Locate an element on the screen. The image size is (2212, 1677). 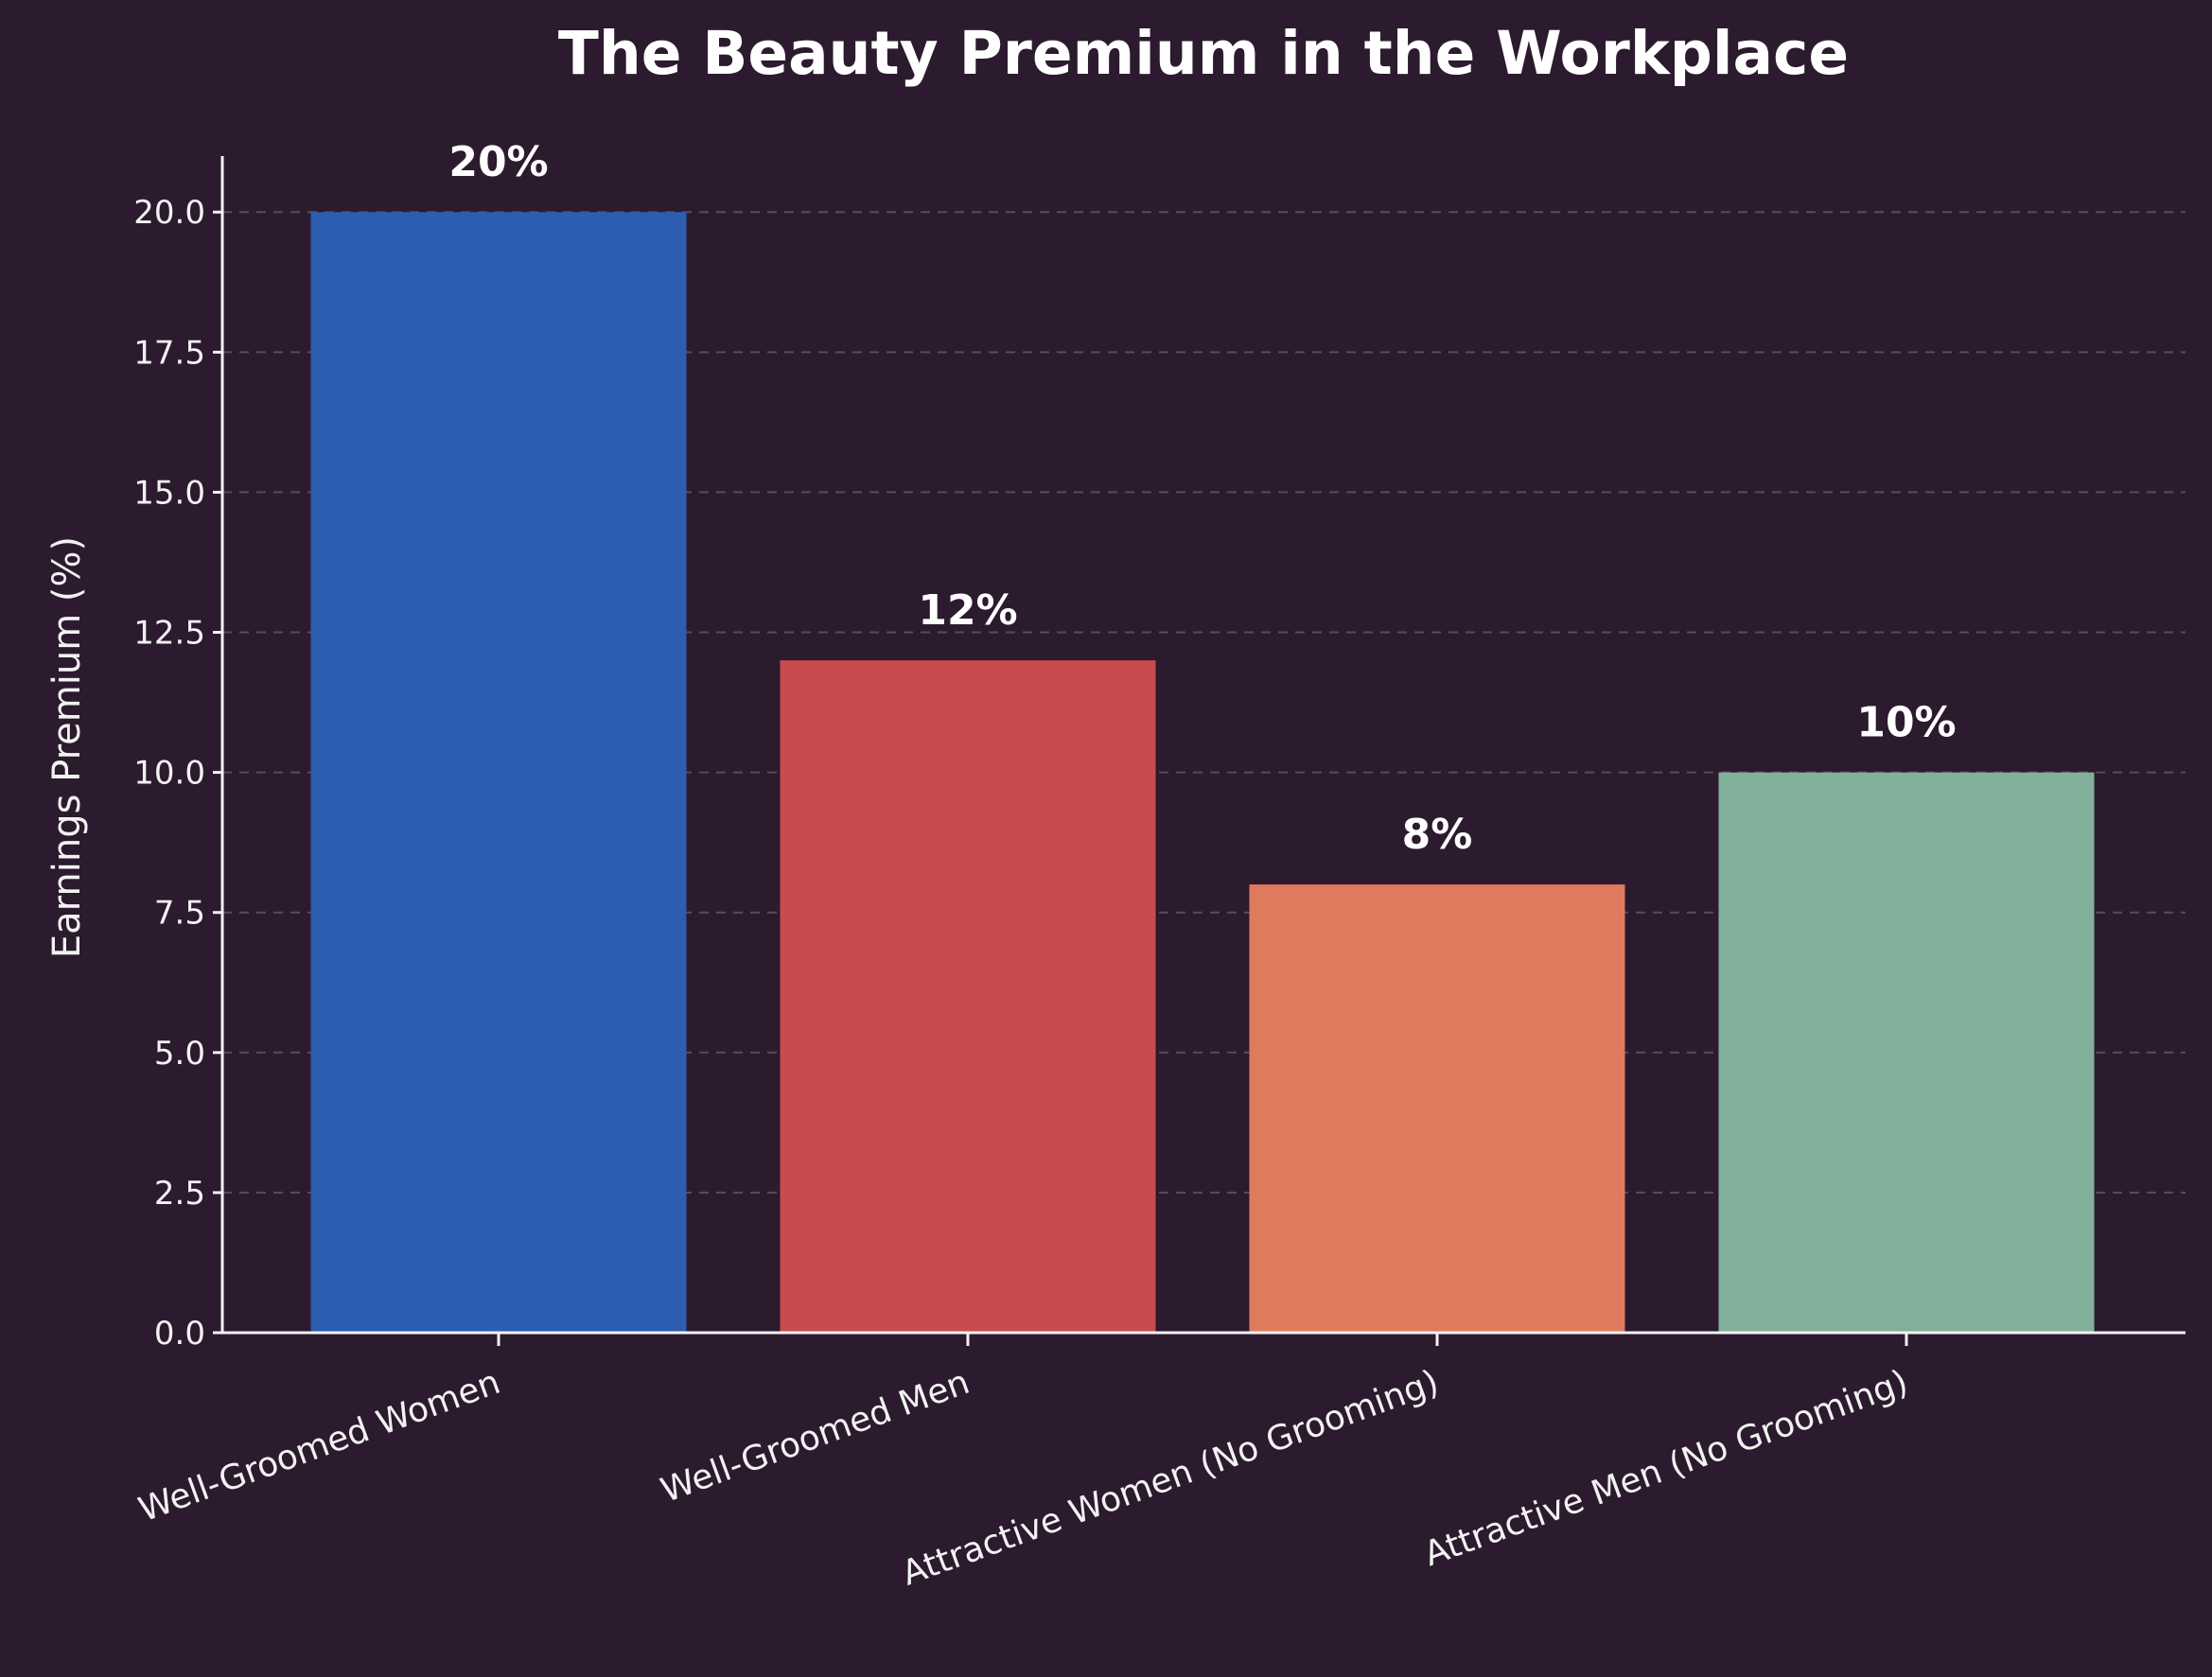
y-tick-label: 0.0 is located at coordinates (180, 1334).